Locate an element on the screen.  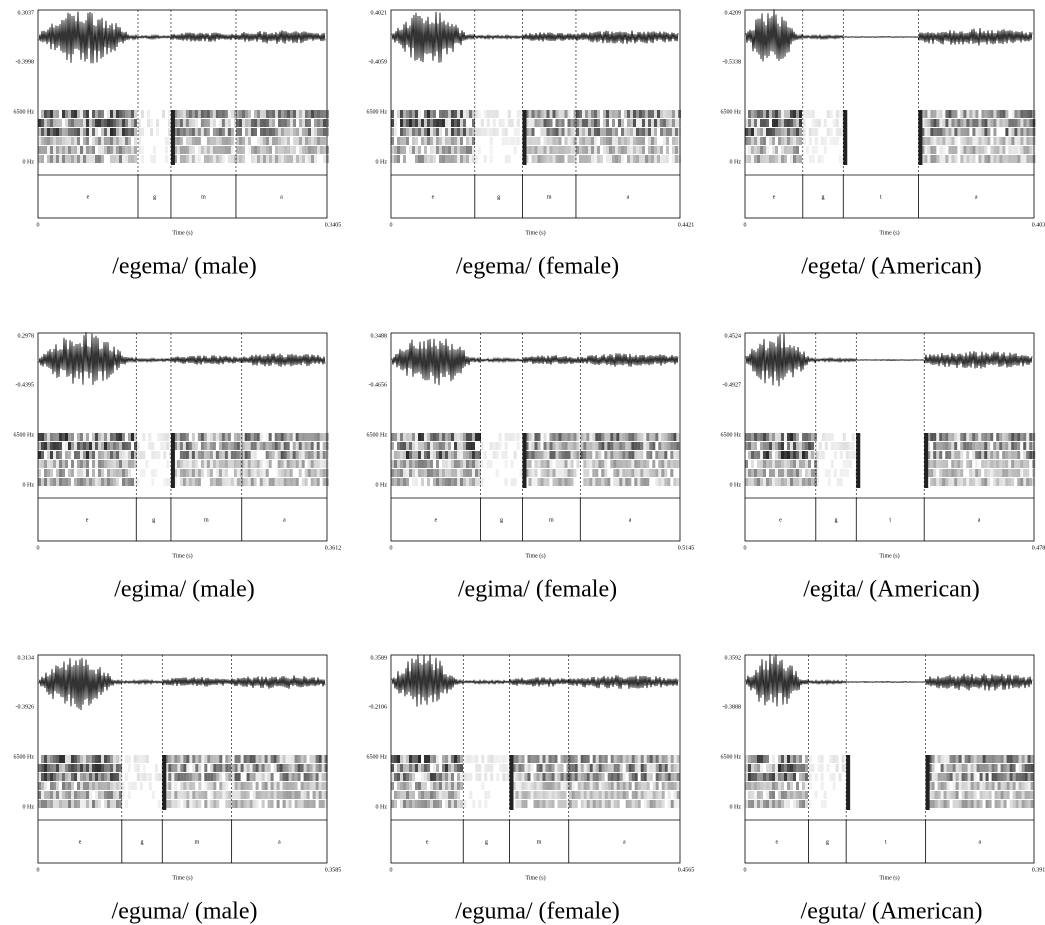
burst is located at coordinates (172, 460).